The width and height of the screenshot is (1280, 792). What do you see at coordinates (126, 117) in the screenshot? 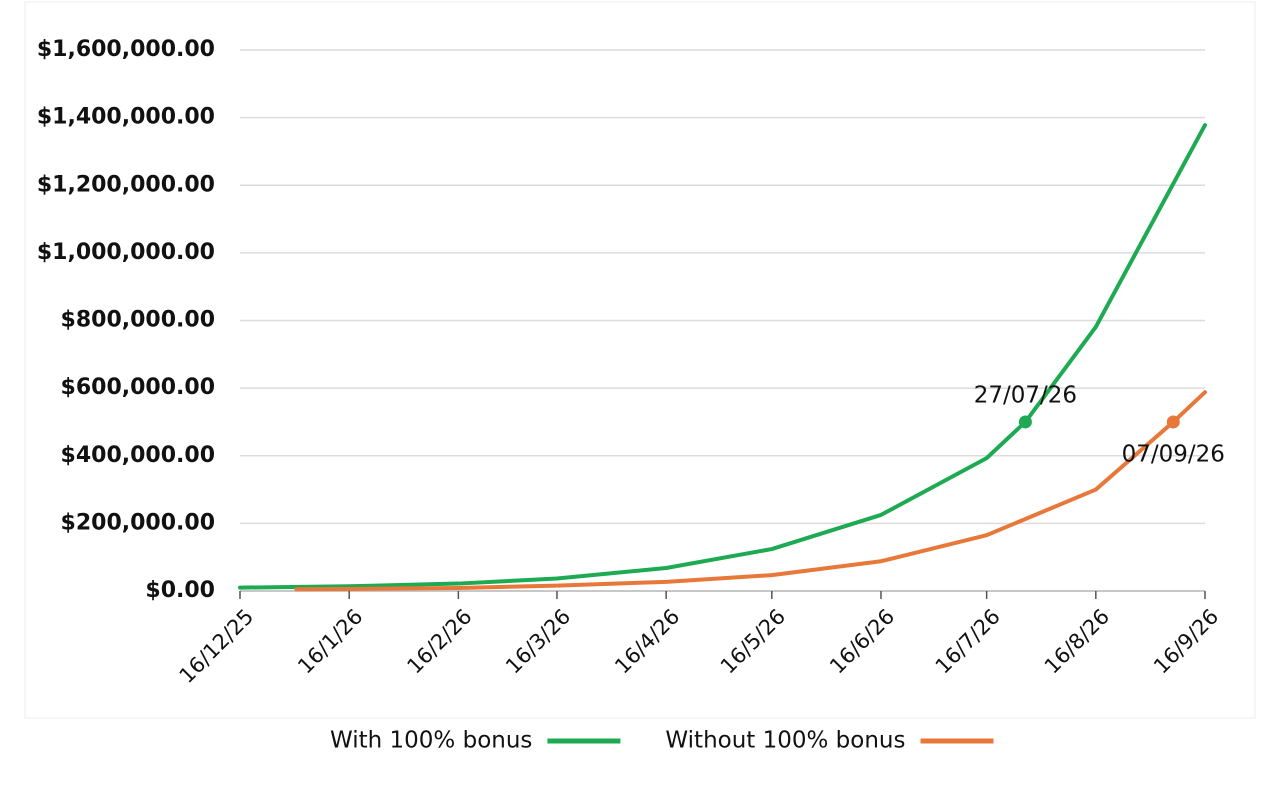
I see `y-tick-label: $1,400,000.00` at bounding box center [126, 117].